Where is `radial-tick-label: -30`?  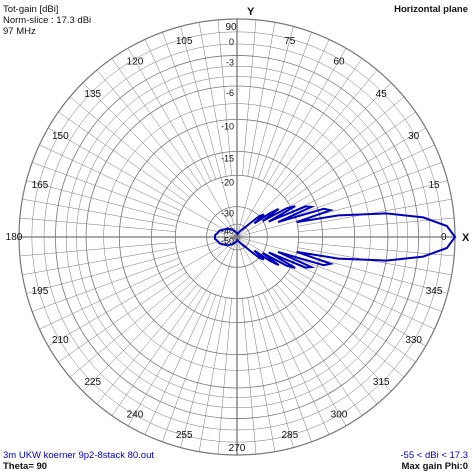 radial-tick-label: -30 is located at coordinates (227, 214).